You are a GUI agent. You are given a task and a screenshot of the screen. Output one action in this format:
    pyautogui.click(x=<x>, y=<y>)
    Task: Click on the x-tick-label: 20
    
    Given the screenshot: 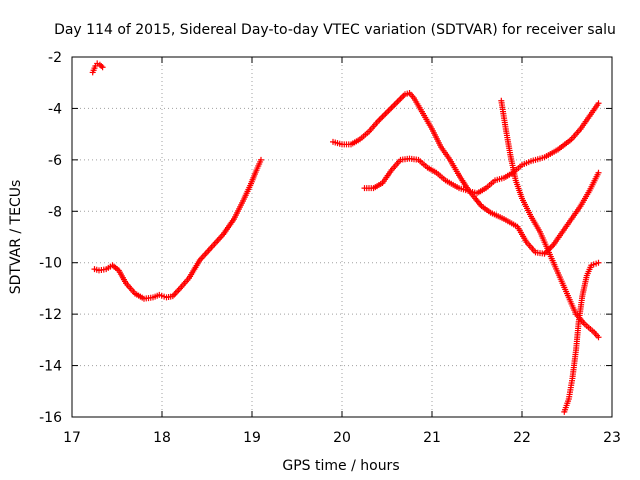 What is the action you would take?
    pyautogui.click(x=342, y=438)
    